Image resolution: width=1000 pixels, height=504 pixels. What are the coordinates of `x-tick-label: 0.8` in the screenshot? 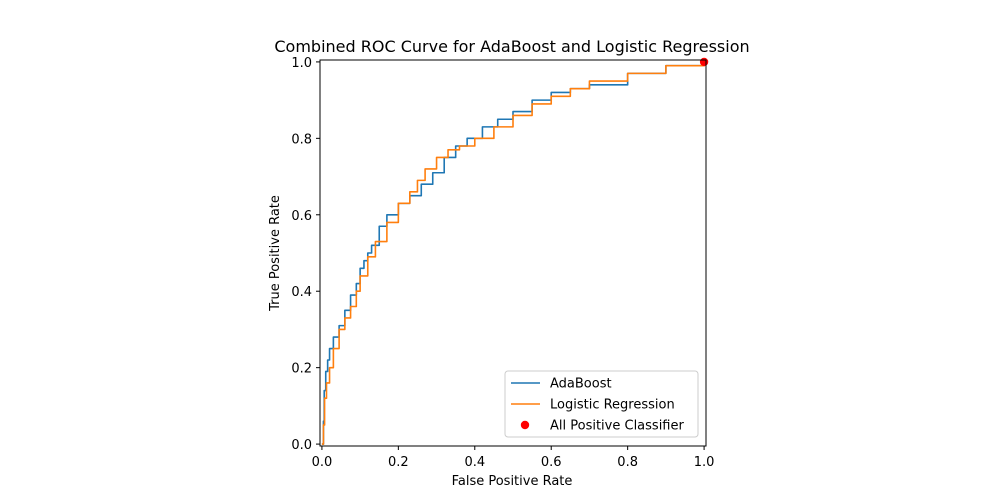 It's located at (627, 462).